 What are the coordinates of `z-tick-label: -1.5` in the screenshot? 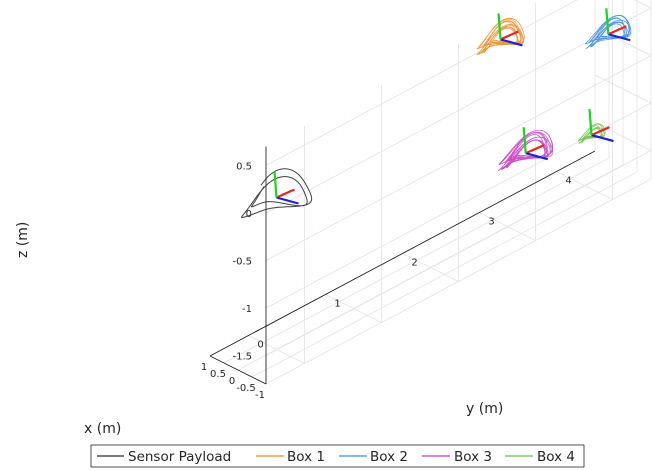 It's located at (242, 357).